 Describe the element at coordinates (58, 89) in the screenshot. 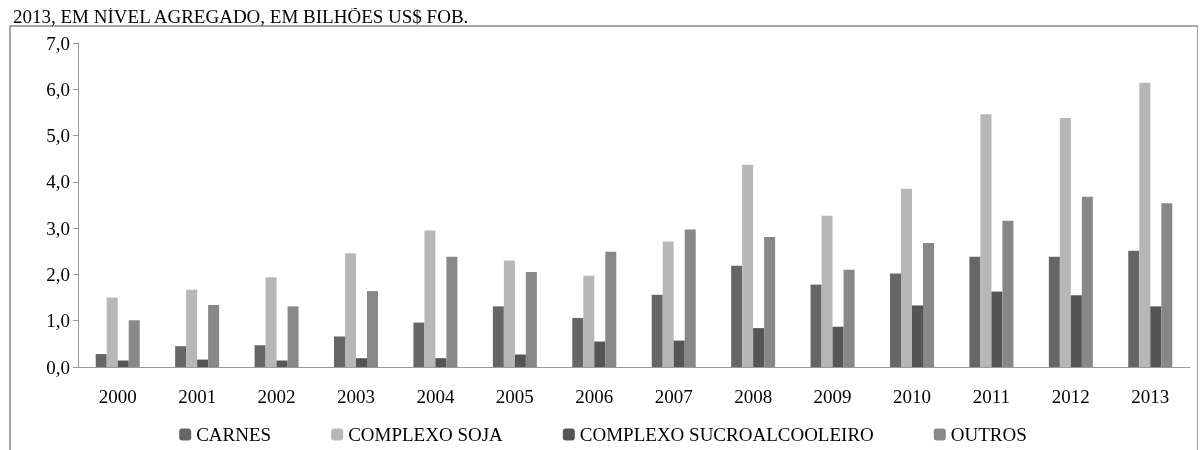

I see `y-tick-label: 6,0` at that location.